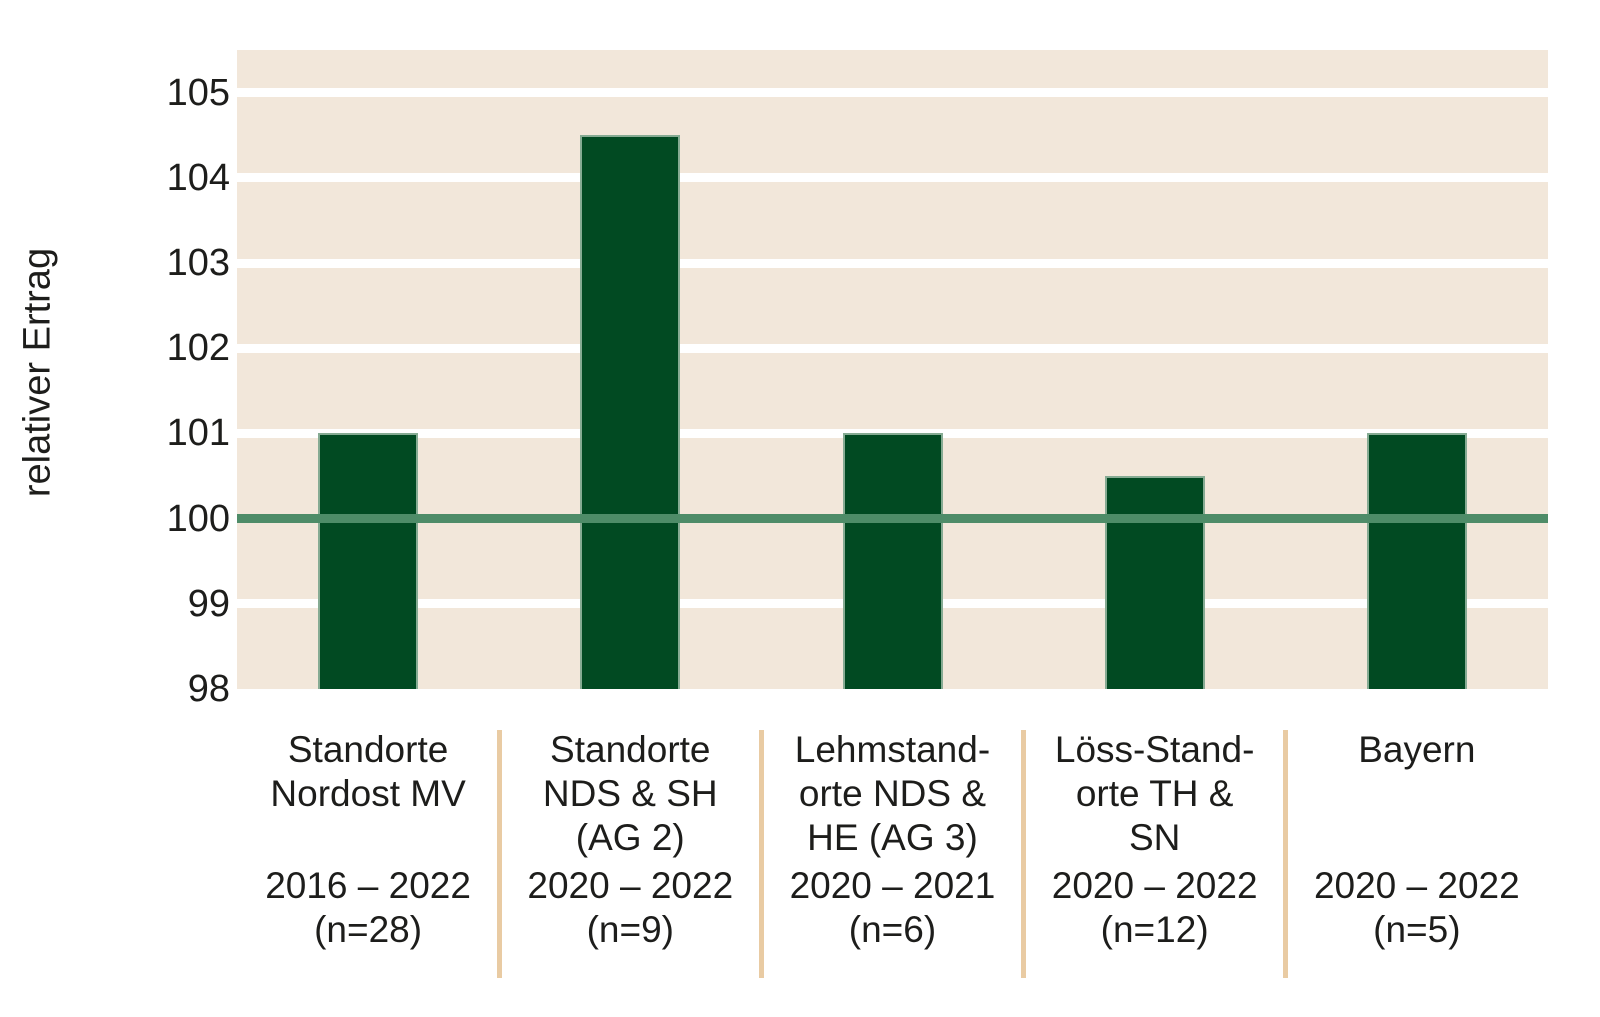 The height and width of the screenshot is (1017, 1600). I want to click on category-period: 2020 – 2022 (n=12), so click(1155, 908).